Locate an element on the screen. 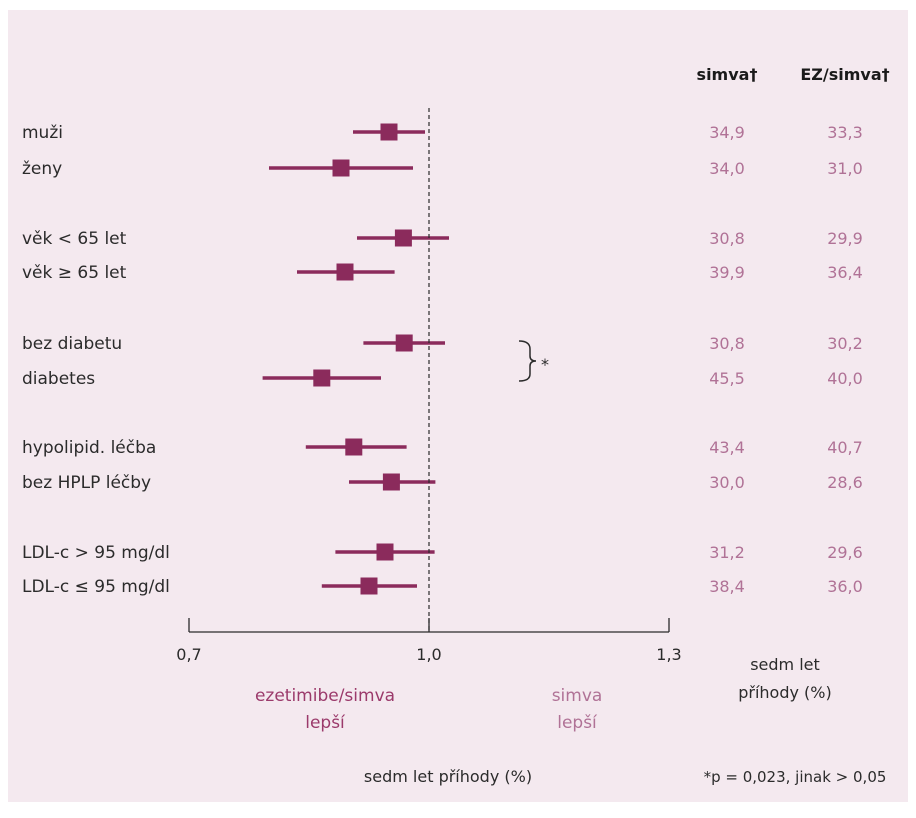  row-label: diabetes is located at coordinates (58, 379).